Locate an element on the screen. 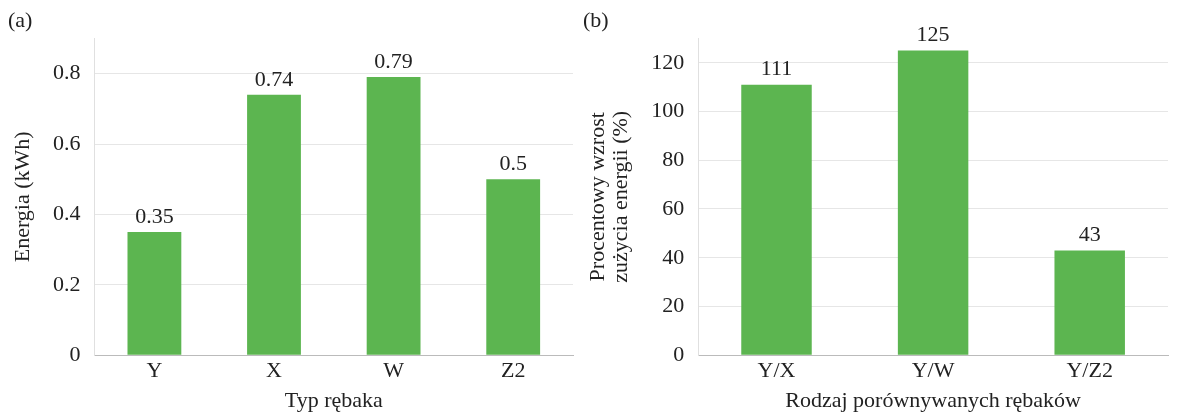 Image resolution: width=1185 pixels, height=414 pixels. x-tick-label: X is located at coordinates (274, 370).